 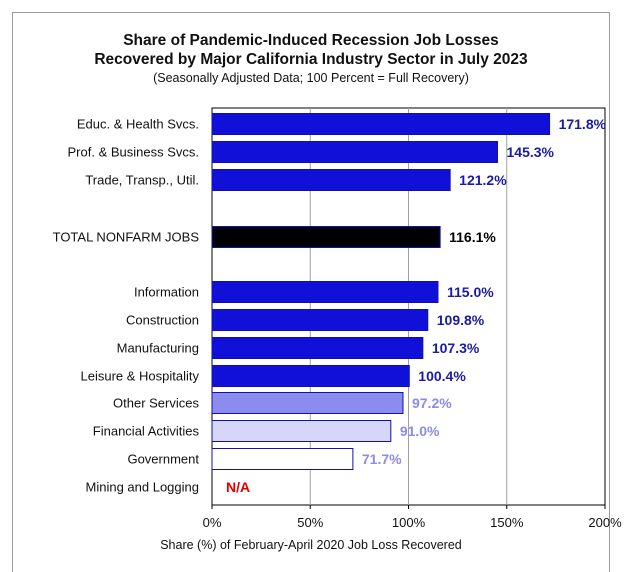 I want to click on category-label: Prof. & Business Svcs., so click(x=134, y=152).